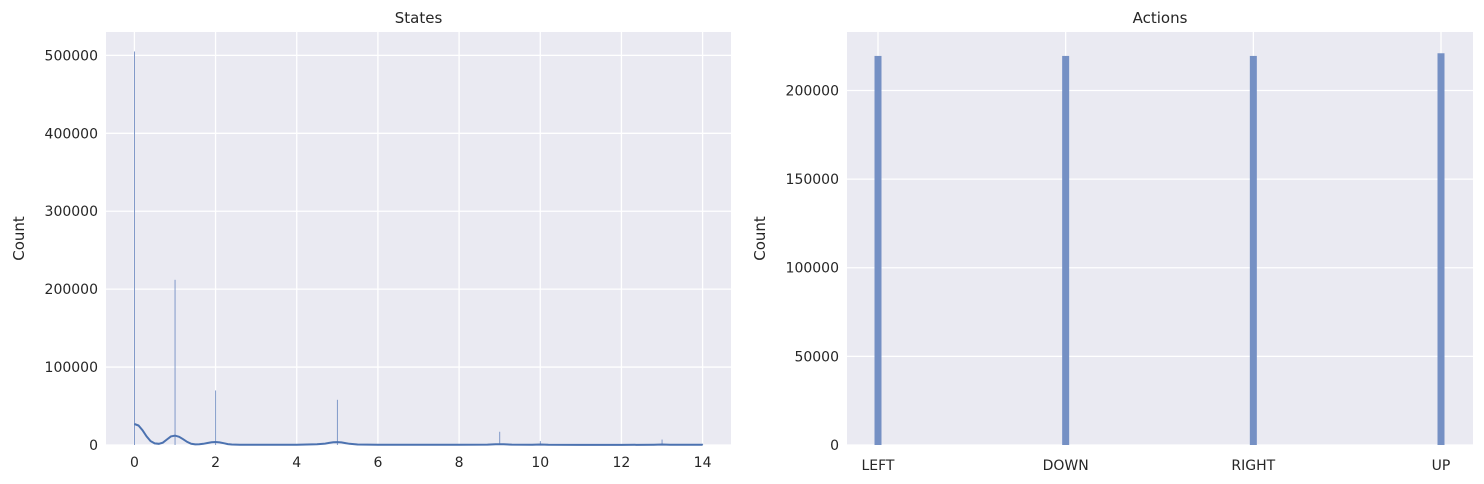 This screenshot has height=484, width=1484. Describe the element at coordinates (71, 56) in the screenshot. I see `states-y-tick-label: 500000` at that location.